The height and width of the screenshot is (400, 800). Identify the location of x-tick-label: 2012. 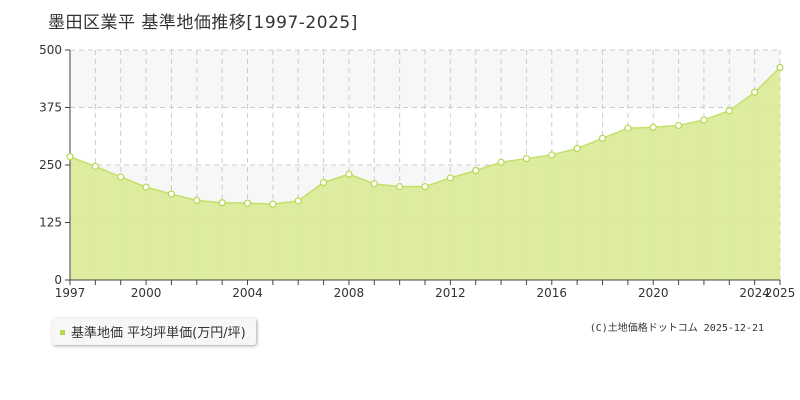
(450, 293).